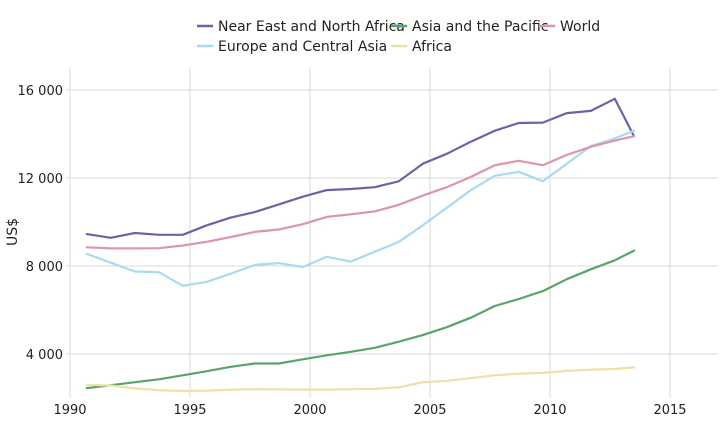  Describe the element at coordinates (369, 410) in the screenshot. I see `x-axis-ticks: 1990 1995 2000 2005 2010 2015` at that location.